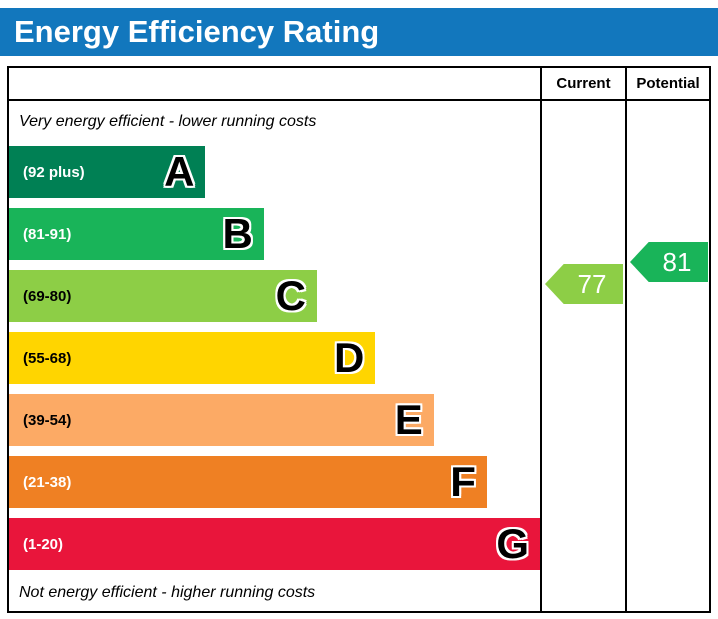  What do you see at coordinates (107, 172) in the screenshot?
I see `band-bar-a: (92 plus) A` at bounding box center [107, 172].